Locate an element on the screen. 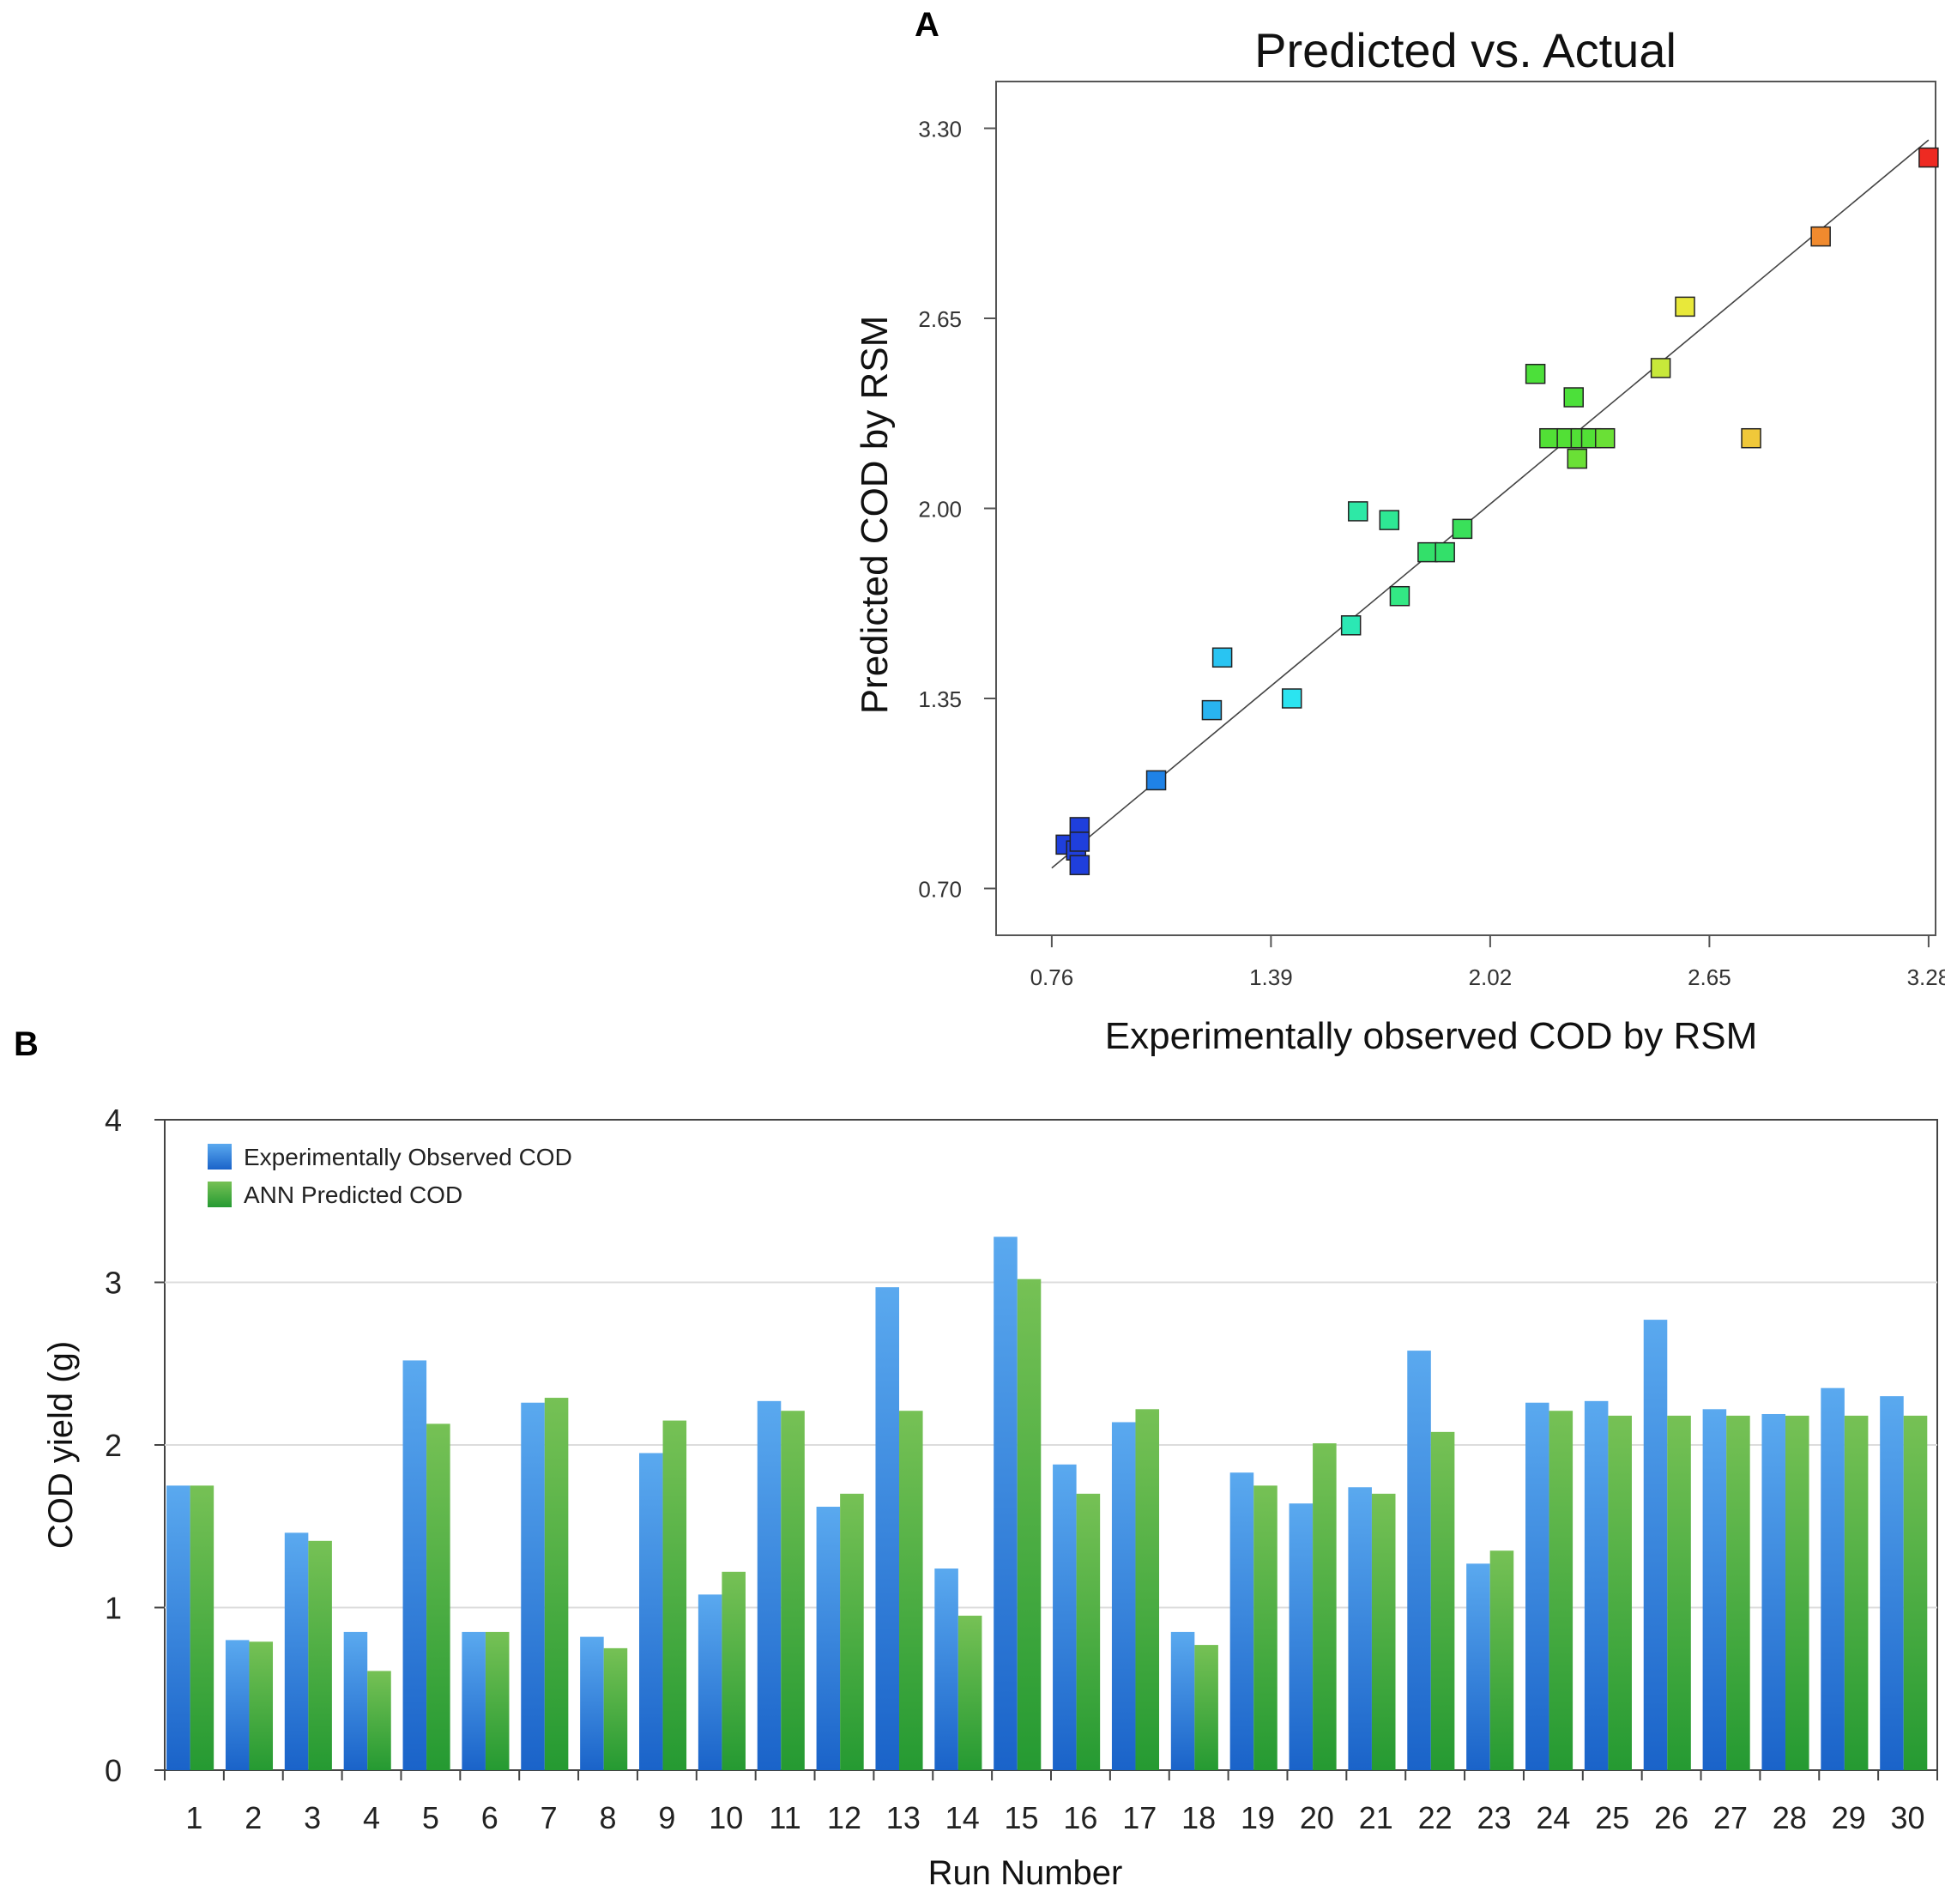  bar-y-axis-label: COD yield (g) is located at coordinates (61, 1445).